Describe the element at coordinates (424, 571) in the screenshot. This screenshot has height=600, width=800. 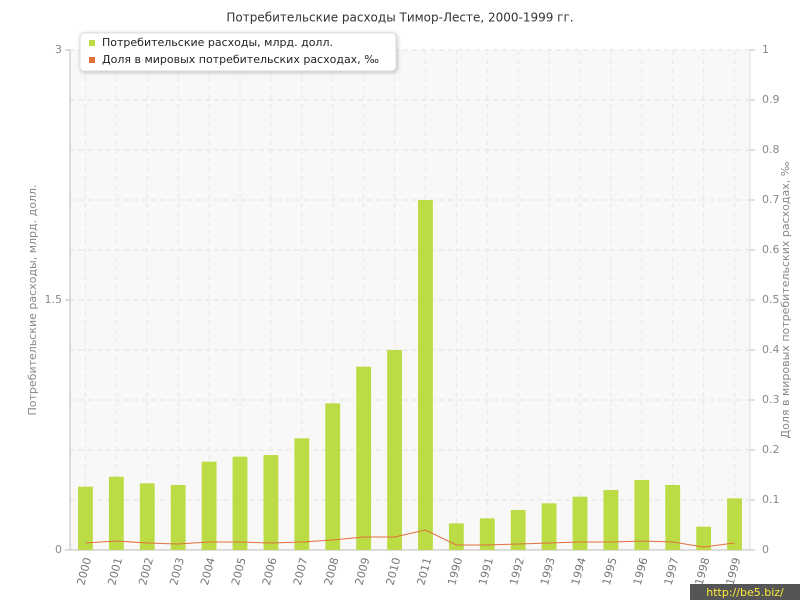
I see `x-tick-label: 2011` at that location.